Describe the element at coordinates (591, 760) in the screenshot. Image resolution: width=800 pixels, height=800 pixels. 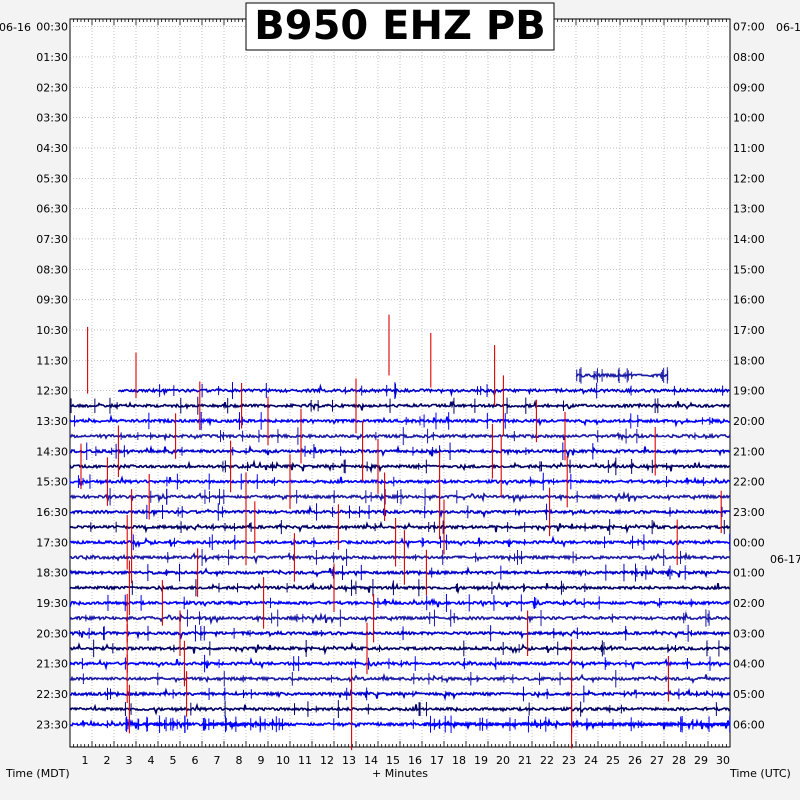
I see `x-tick-label: 24` at that location.